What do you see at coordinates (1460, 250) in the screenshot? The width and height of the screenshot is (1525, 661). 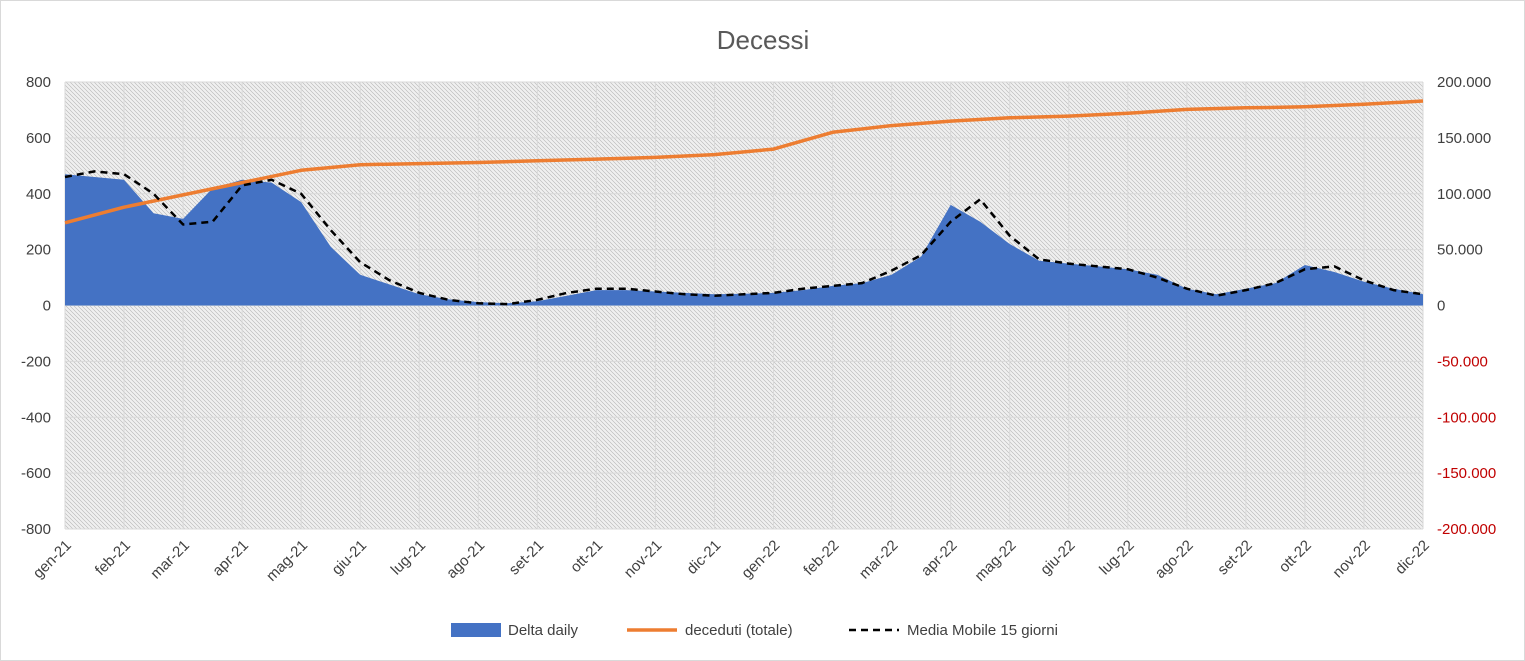 I see `y-right-tick-label: 50.000` at bounding box center [1460, 250].